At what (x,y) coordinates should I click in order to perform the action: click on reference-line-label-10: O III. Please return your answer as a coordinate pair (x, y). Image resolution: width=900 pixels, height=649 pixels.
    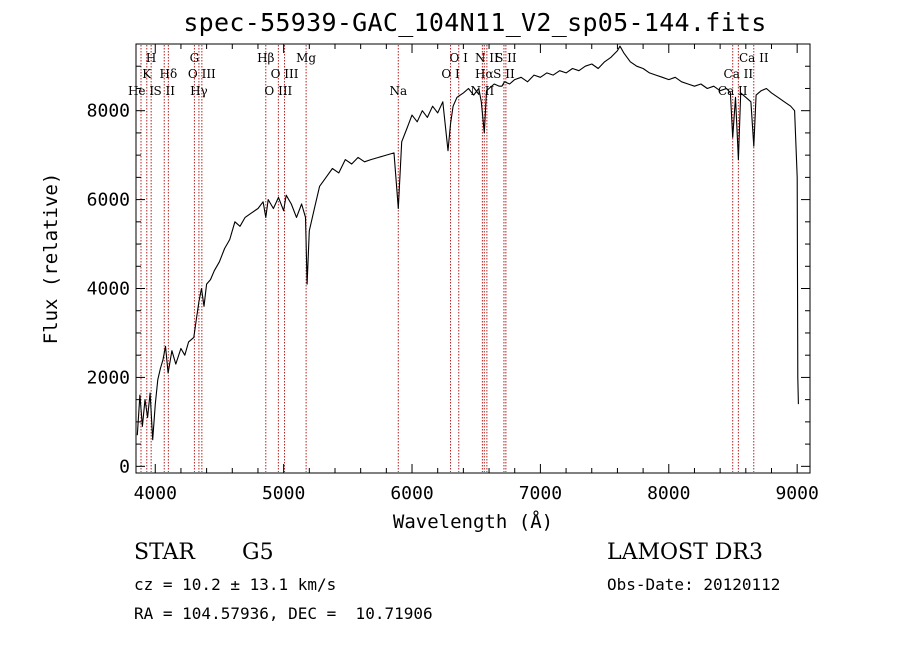
    Looking at the image, I should click on (285, 74).